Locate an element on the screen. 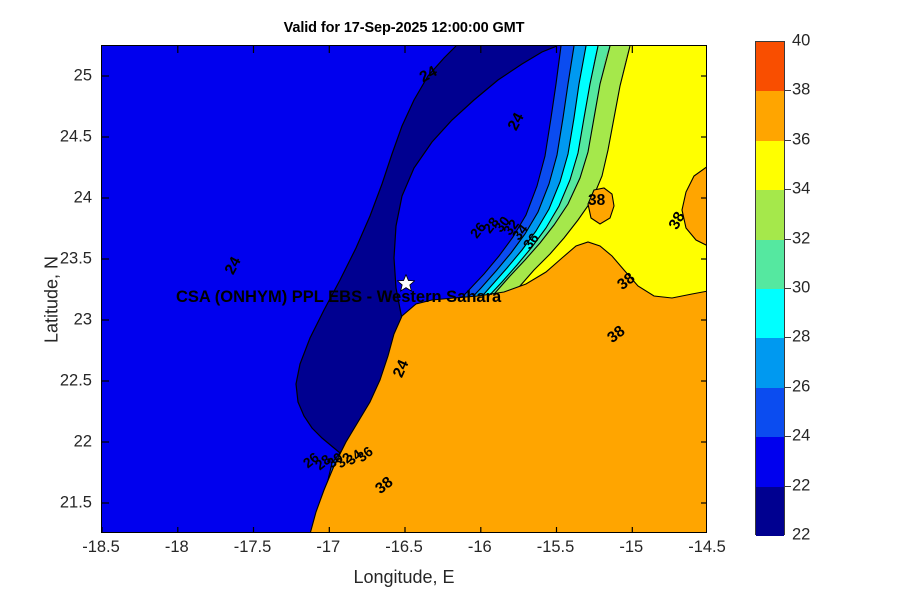  colorbar-tick-label: 30 is located at coordinates (801, 287).